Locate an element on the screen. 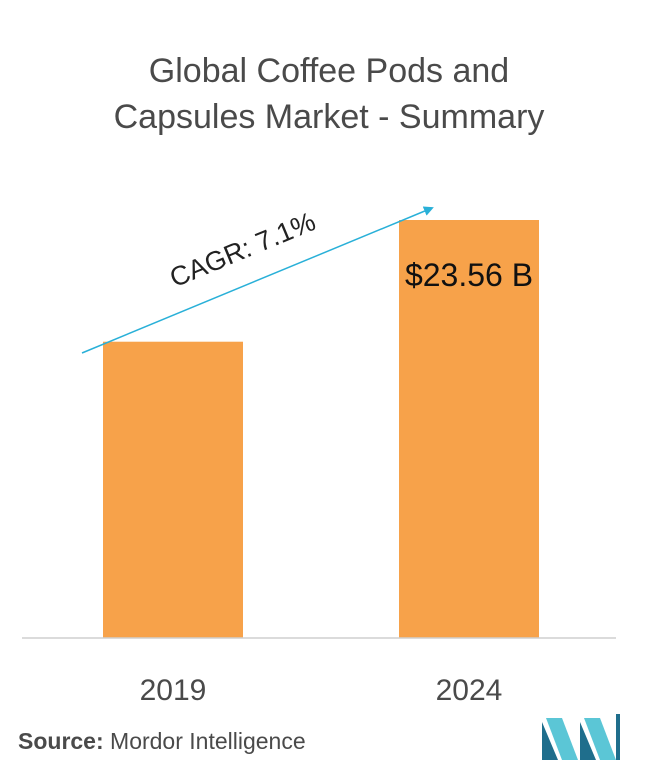 Image resolution: width=658 pixels, height=780 pixels. x-tick-label: 2019 is located at coordinates (173, 690).